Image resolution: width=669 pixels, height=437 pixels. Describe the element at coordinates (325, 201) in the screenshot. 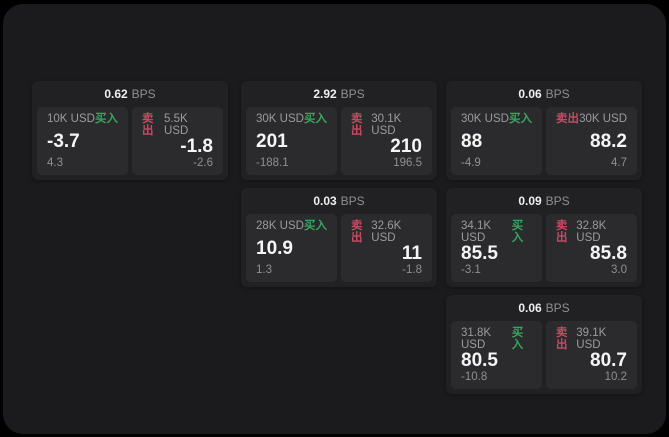

I see `bps-value: 0.03` at that location.